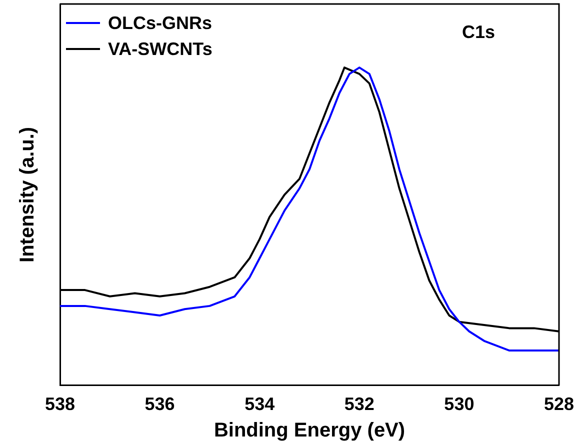 The width and height of the screenshot is (585, 443). Describe the element at coordinates (459, 404) in the screenshot. I see `x-tick-label: 530` at that location.